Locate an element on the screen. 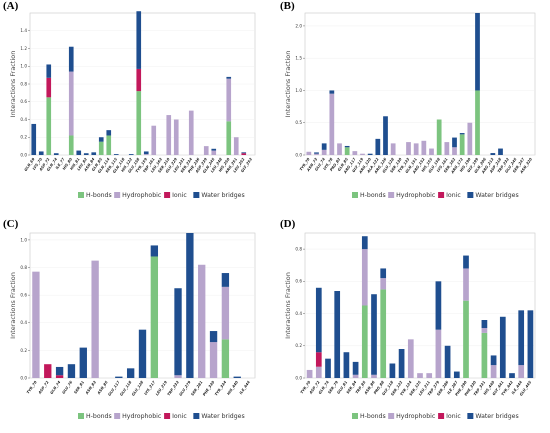  y-tick-label: 0.5 is located at coordinates (298, 122).